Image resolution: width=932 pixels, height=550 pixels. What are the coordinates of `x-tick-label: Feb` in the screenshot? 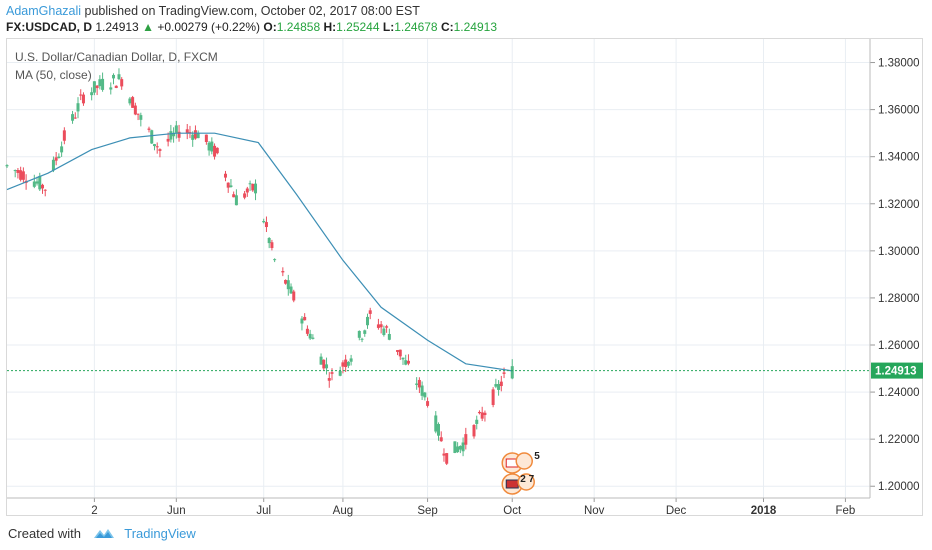 It's located at (846, 511).